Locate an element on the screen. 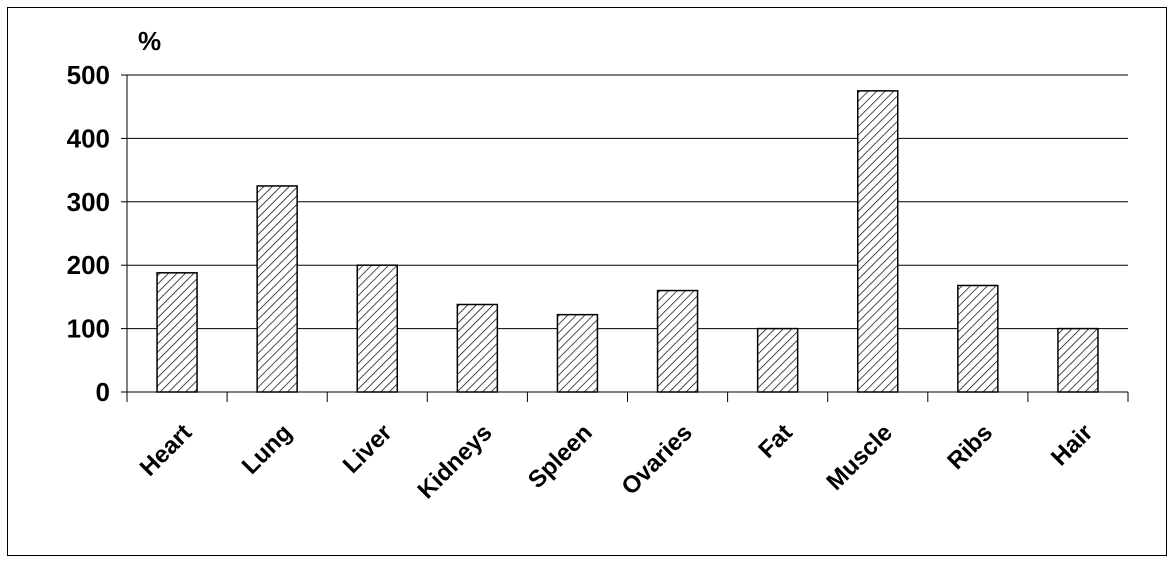 This screenshot has height=563, width=1175. x-tick-label: Ovaries is located at coordinates (656, 459).